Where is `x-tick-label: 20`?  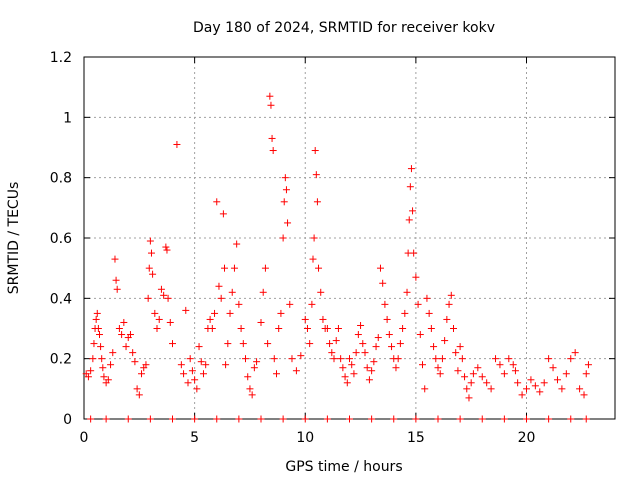 x-tick-label: 20 is located at coordinates (527, 438).